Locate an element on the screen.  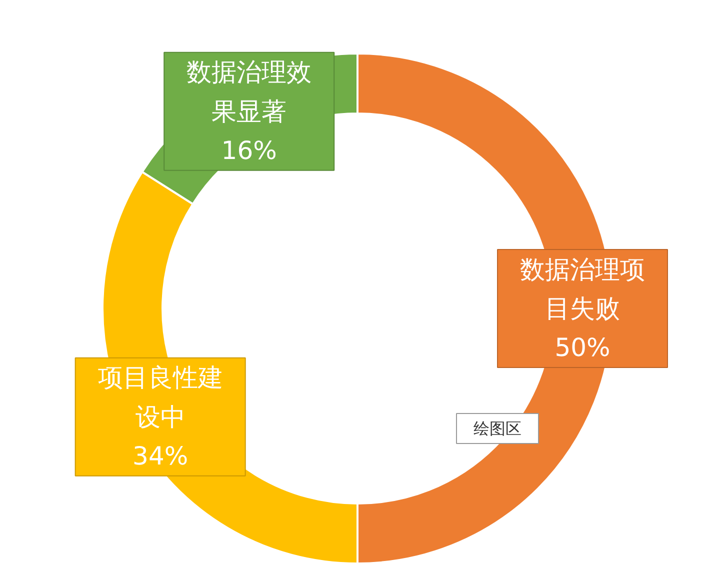
slice-label: 项目良性建设中 is located at coordinates (160, 397).